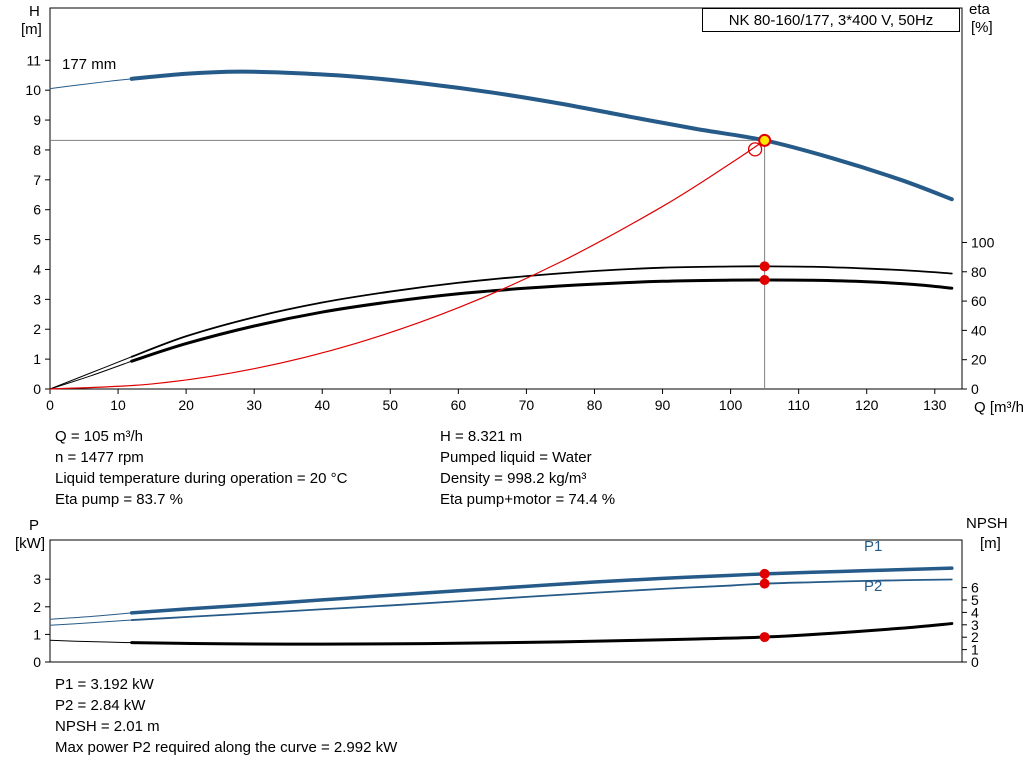 The image size is (1024, 781). Describe the element at coordinates (31, 29) in the screenshot. I see `h-axis-unit: [m]` at that location.